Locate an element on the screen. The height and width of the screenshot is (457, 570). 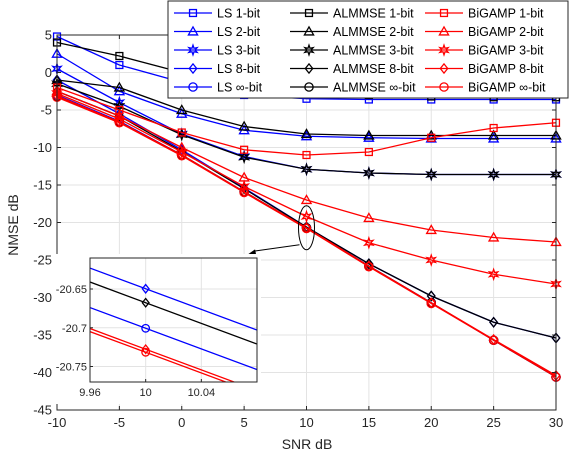
inset-y-tick-label: -20.65 is located at coordinates (71, 290).